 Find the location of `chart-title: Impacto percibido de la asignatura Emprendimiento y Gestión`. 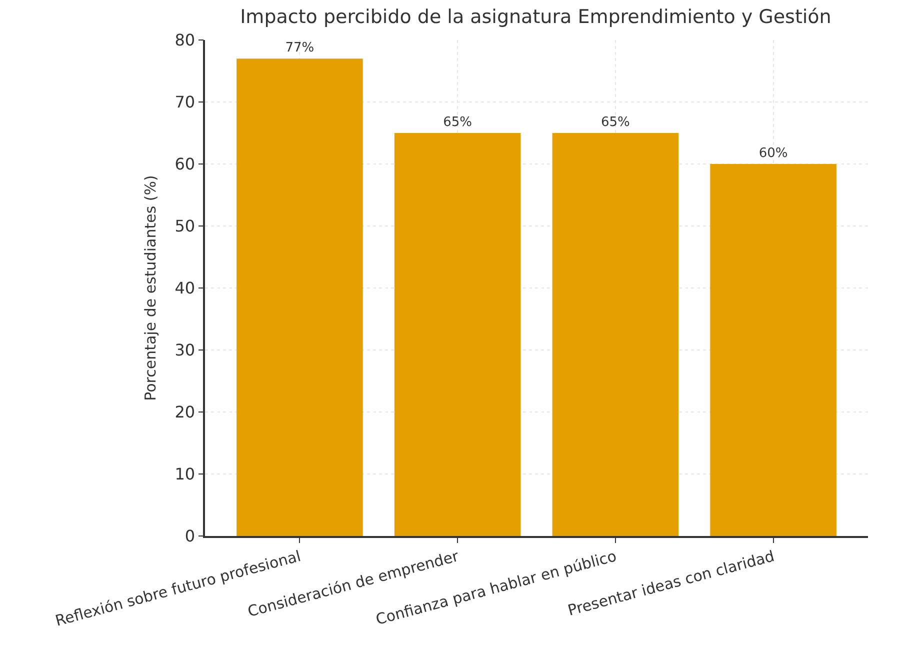

chart-title: Impacto percibido de la asignatura Emprendimiento y Gestión is located at coordinates (536, 17).